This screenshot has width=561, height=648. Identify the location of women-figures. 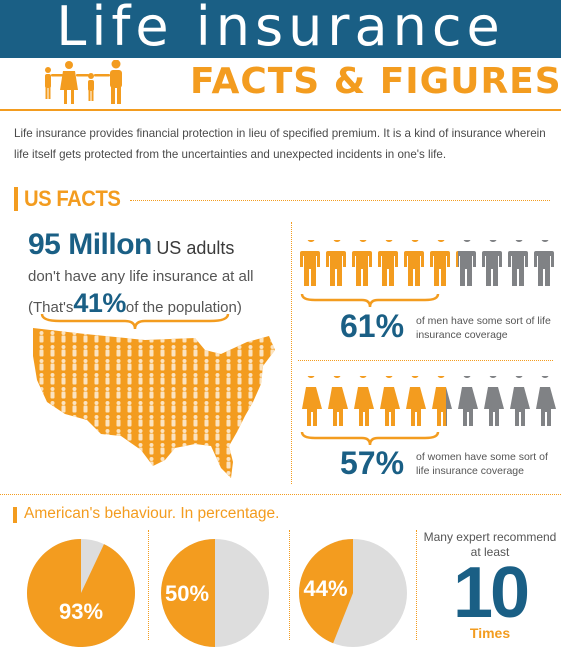
(429, 401).